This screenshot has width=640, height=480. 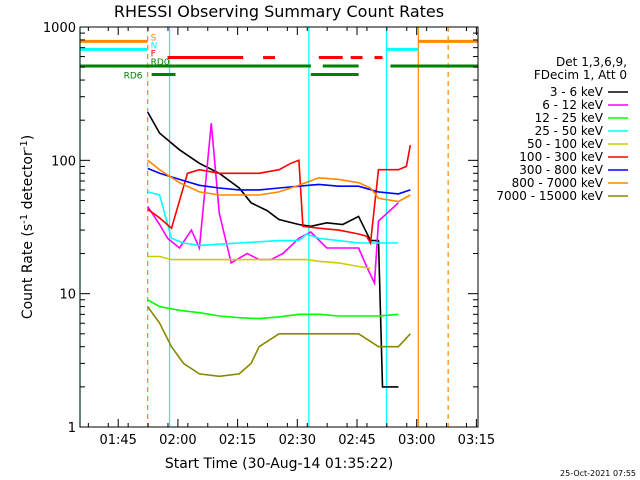 I want to click on flag-s-label: S, so click(x=154, y=38).